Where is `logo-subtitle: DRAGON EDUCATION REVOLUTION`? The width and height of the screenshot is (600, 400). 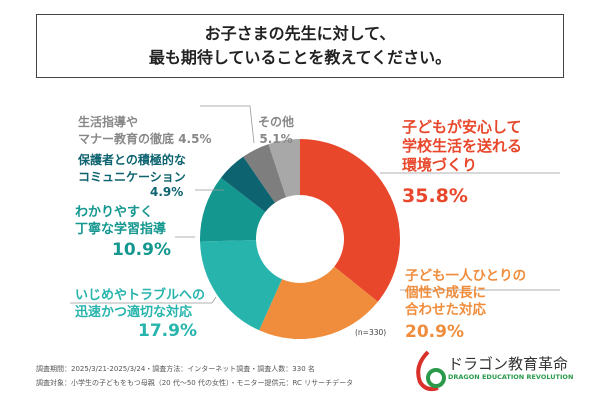 logo-subtitle: DRAGON EDUCATION REVOLUTION is located at coordinates (511, 377).